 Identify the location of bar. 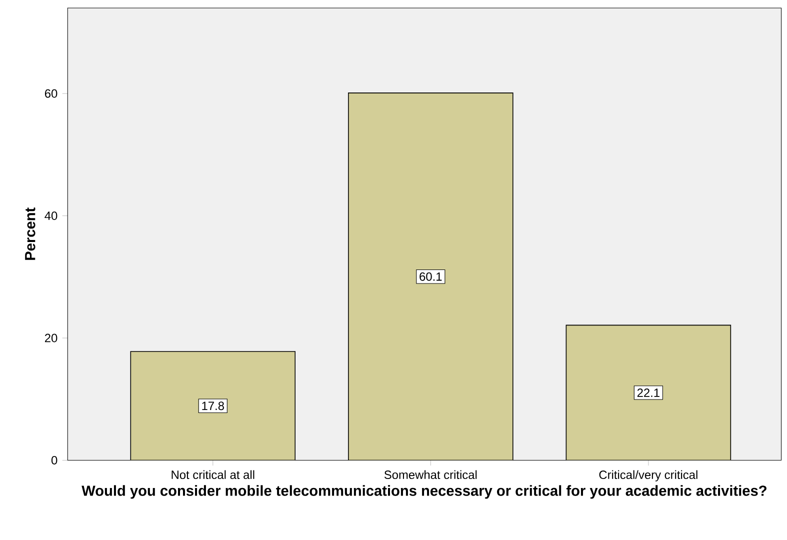
(431, 276).